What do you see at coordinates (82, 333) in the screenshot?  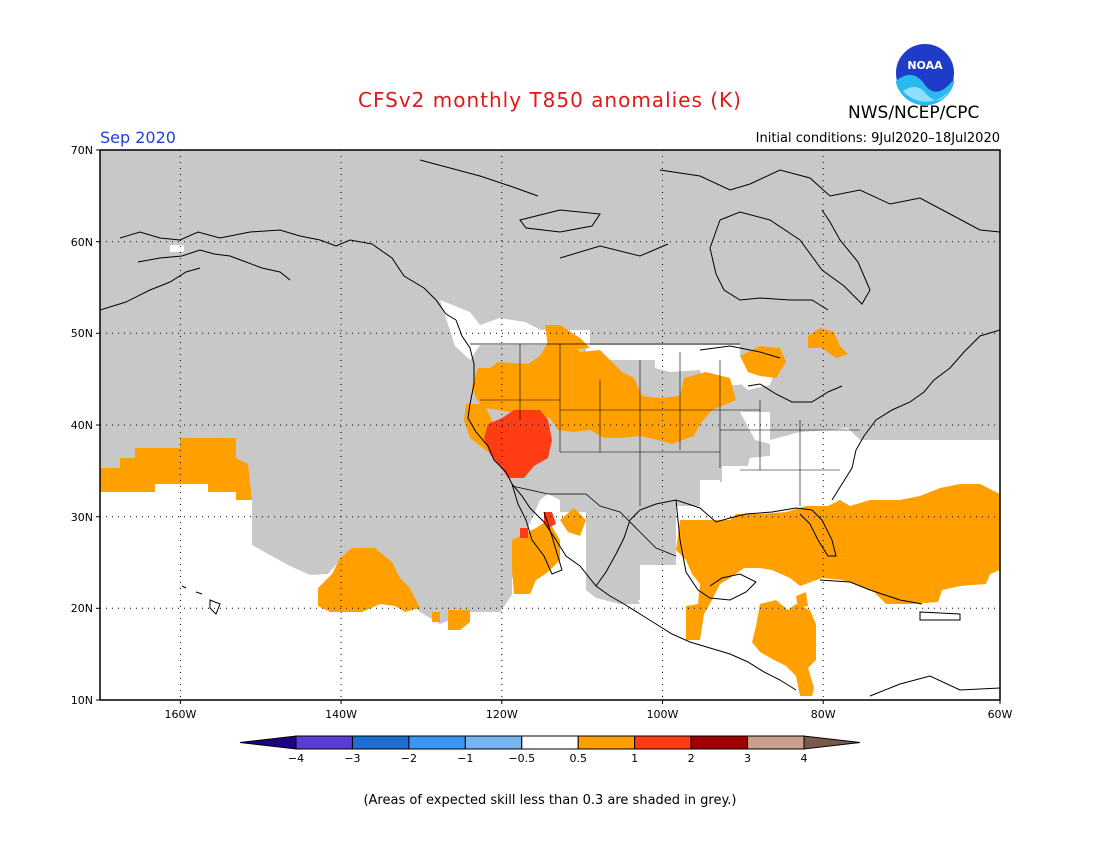 I see `lat-label-50n: 50N` at bounding box center [82, 333].